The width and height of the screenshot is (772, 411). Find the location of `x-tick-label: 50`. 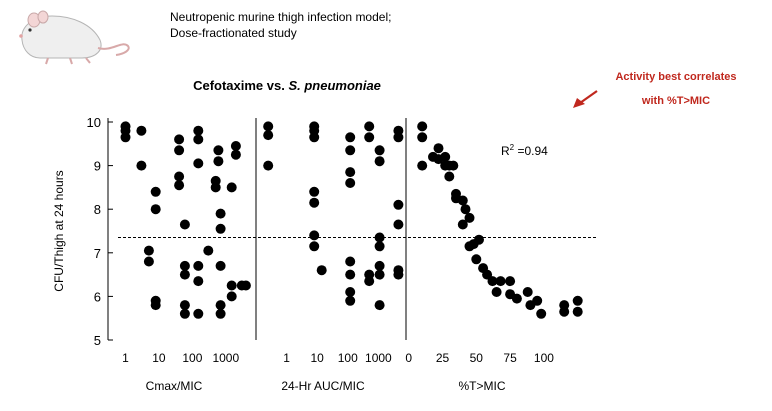

x-tick-label: 50 is located at coordinates (477, 358).